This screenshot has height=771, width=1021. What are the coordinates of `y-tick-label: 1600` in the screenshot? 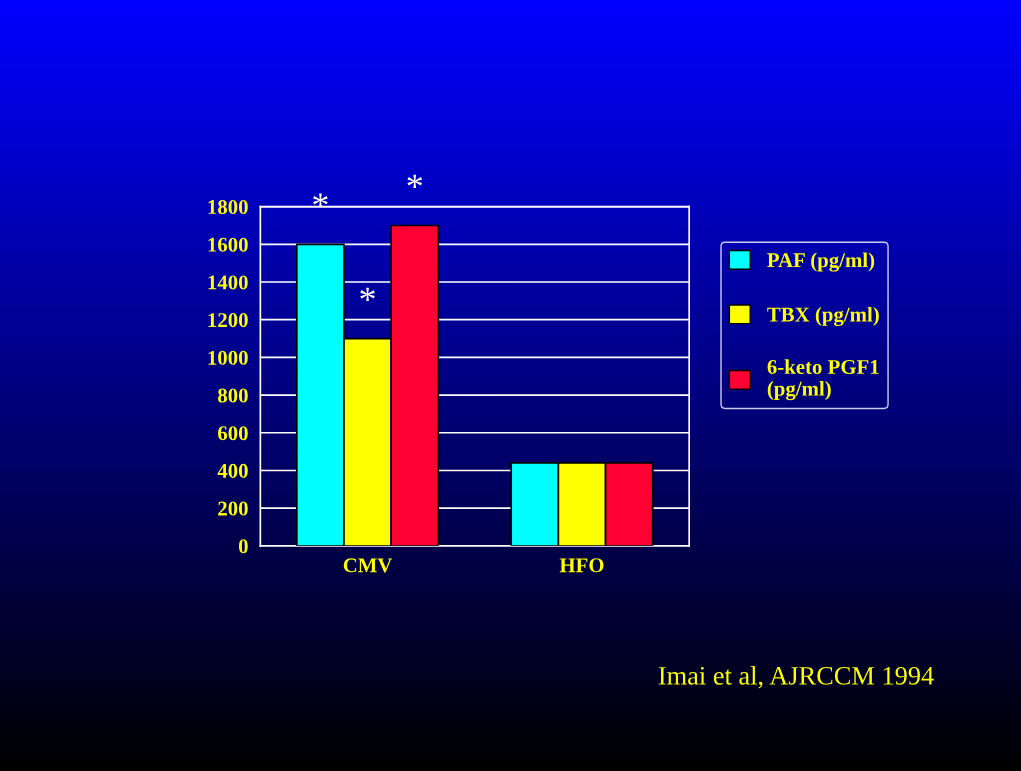 It's located at (228, 244).